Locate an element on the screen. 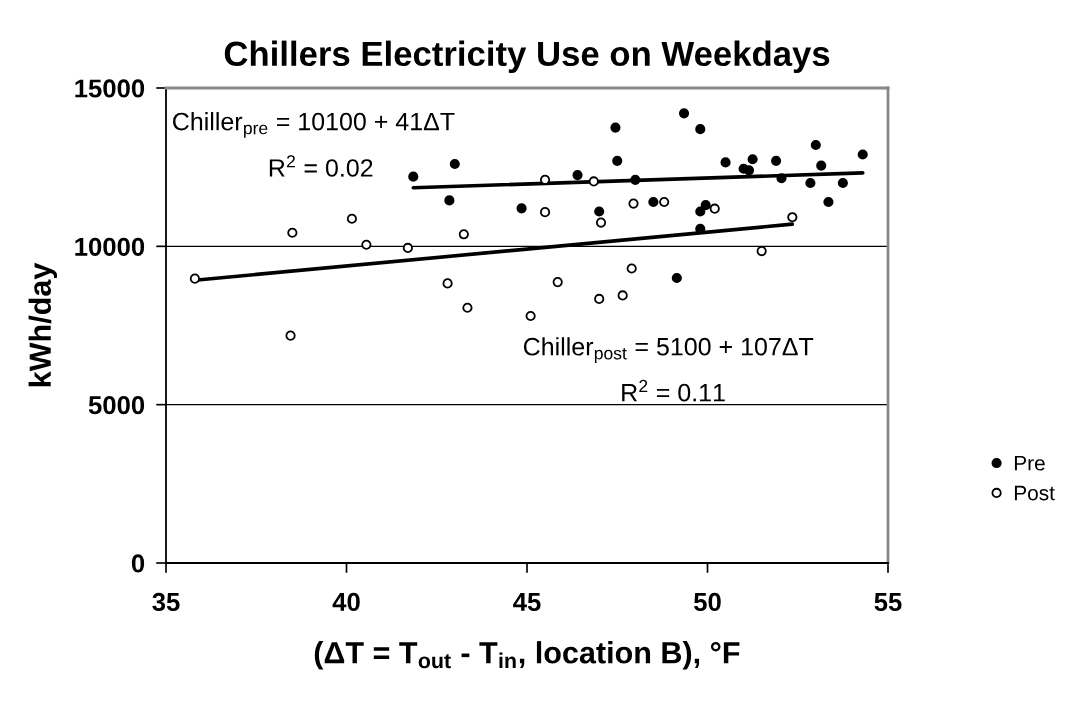  x-tick-label: 50 is located at coordinates (707, 602).